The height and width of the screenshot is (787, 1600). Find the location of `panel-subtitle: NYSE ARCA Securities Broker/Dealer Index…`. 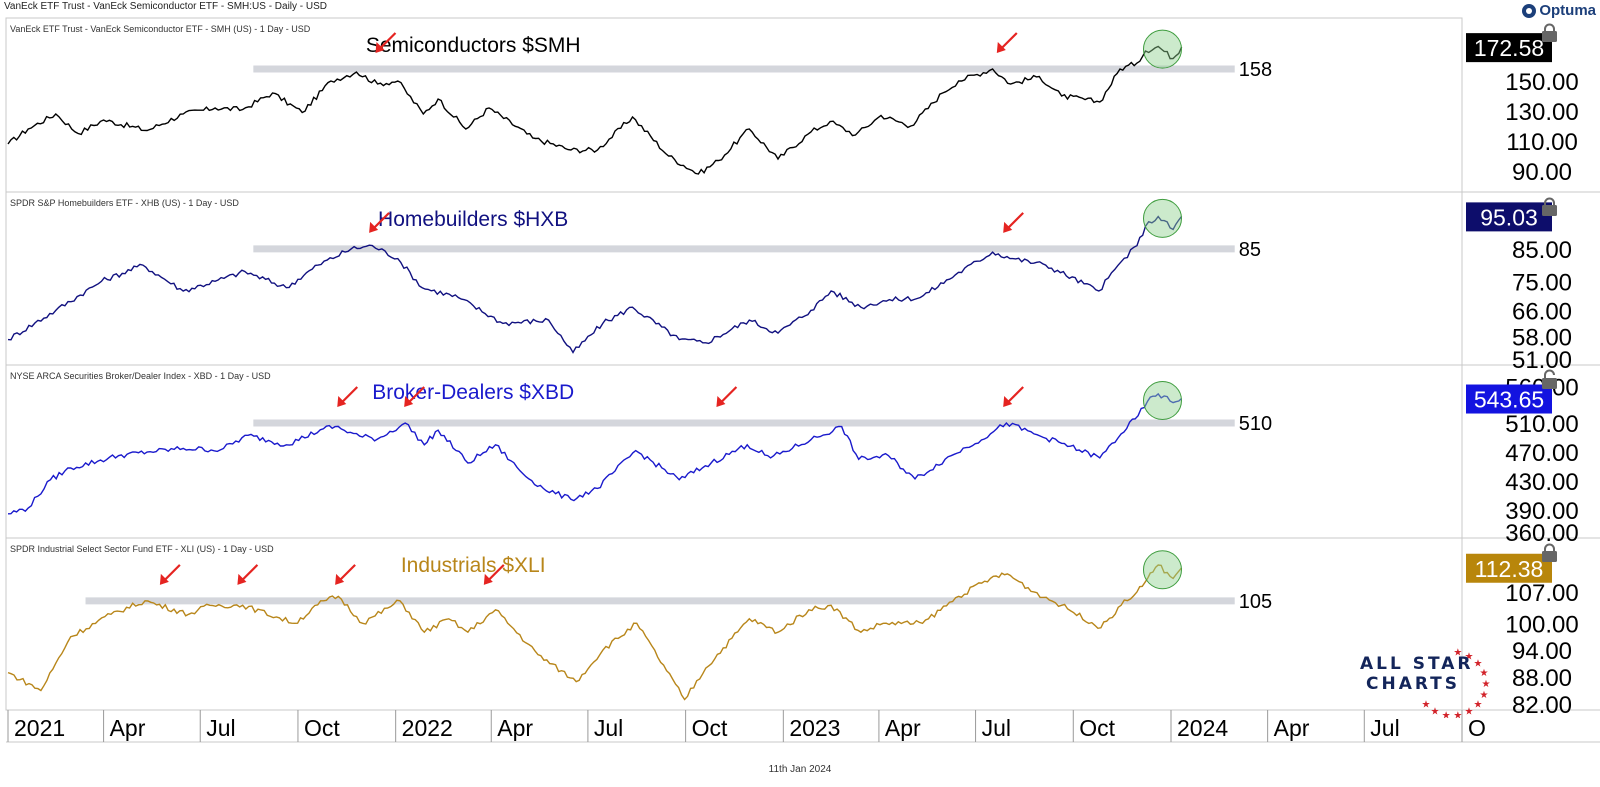

panel-subtitle: NYSE ARCA Securities Broker/Dealer Index… is located at coordinates (140, 376).